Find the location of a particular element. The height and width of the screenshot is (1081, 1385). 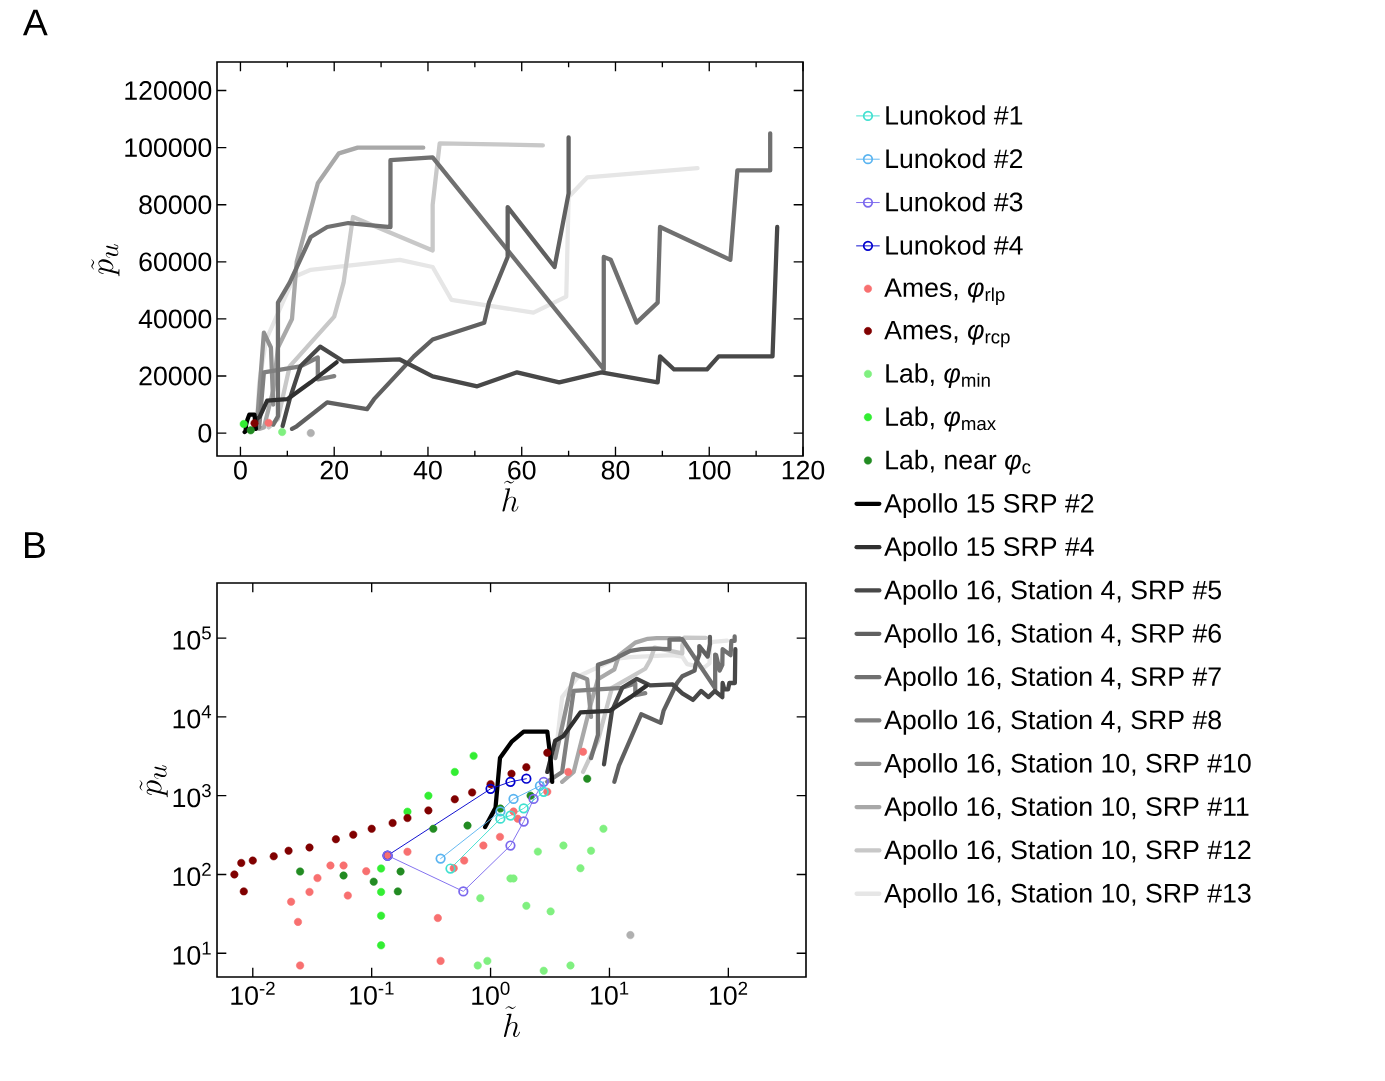

y-tick-label: 0 is located at coordinates (205, 433).